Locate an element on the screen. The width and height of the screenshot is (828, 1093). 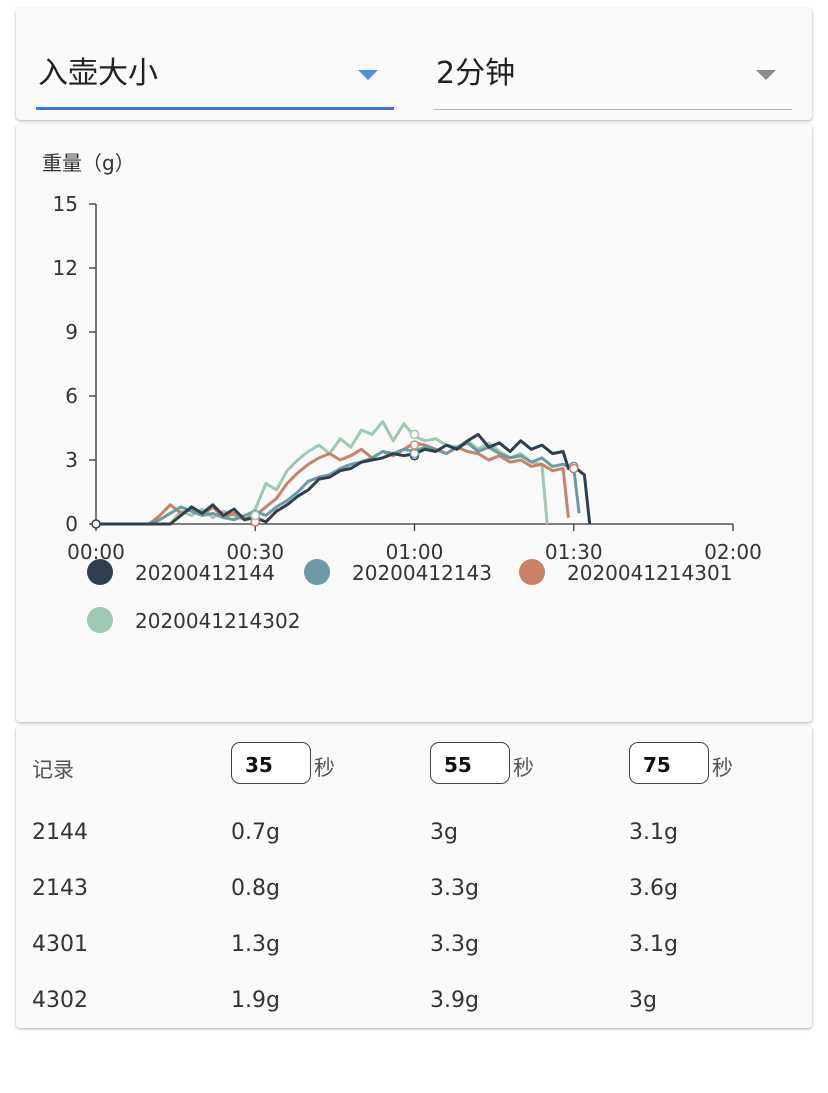
weight-at-t2: 3.9g is located at coordinates (454, 1000).